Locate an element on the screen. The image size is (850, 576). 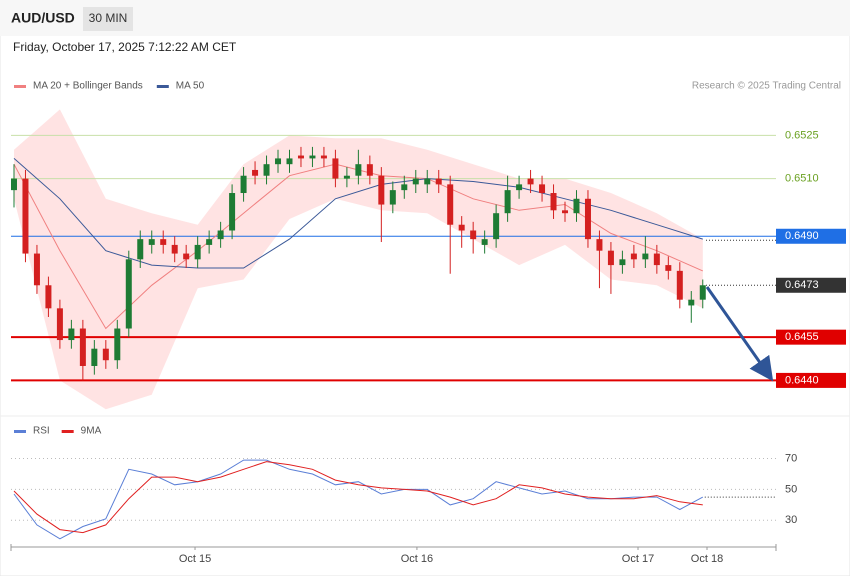
legend-label: RSI is located at coordinates (41, 431).